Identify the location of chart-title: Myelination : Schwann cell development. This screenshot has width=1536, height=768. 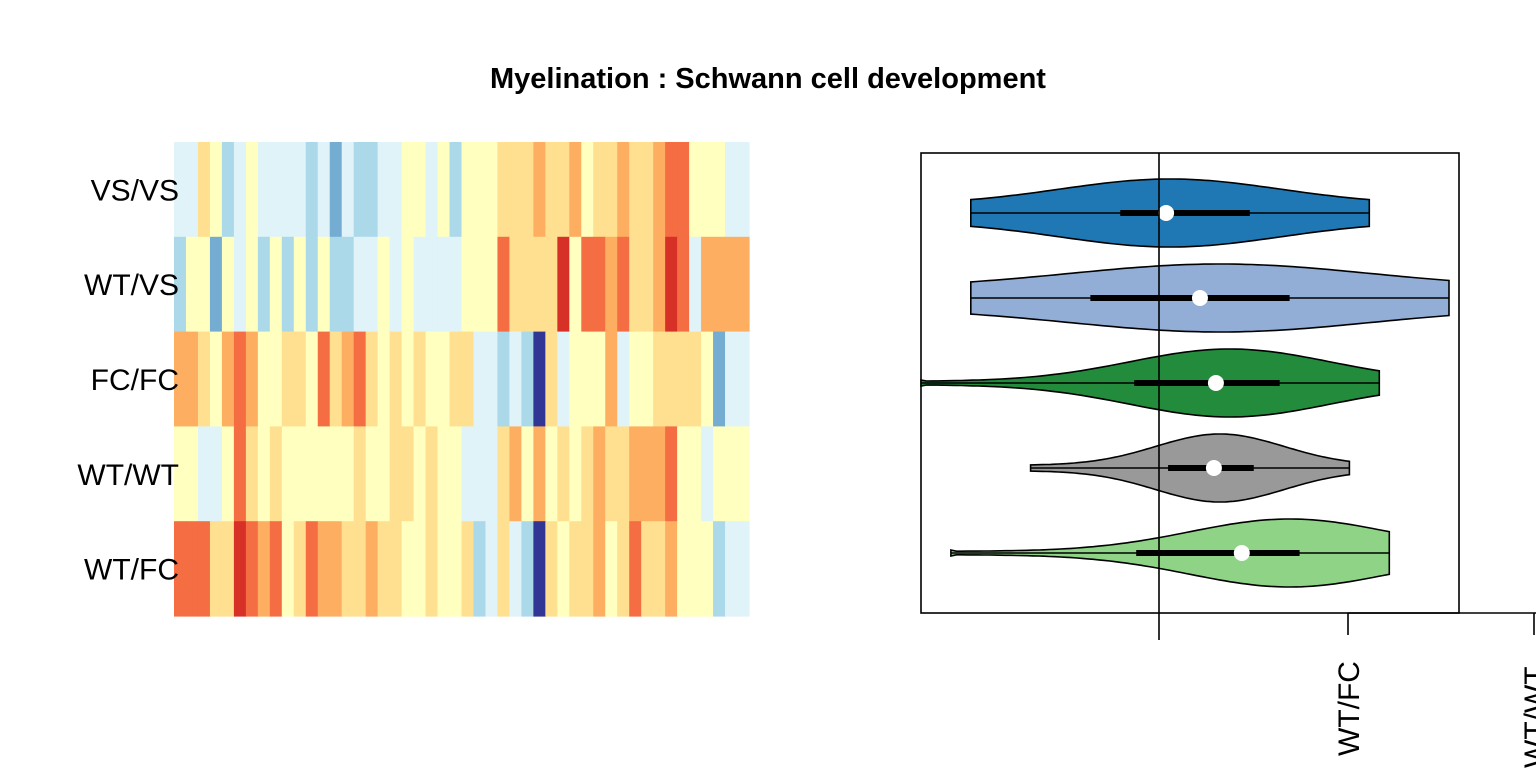
(768, 79).